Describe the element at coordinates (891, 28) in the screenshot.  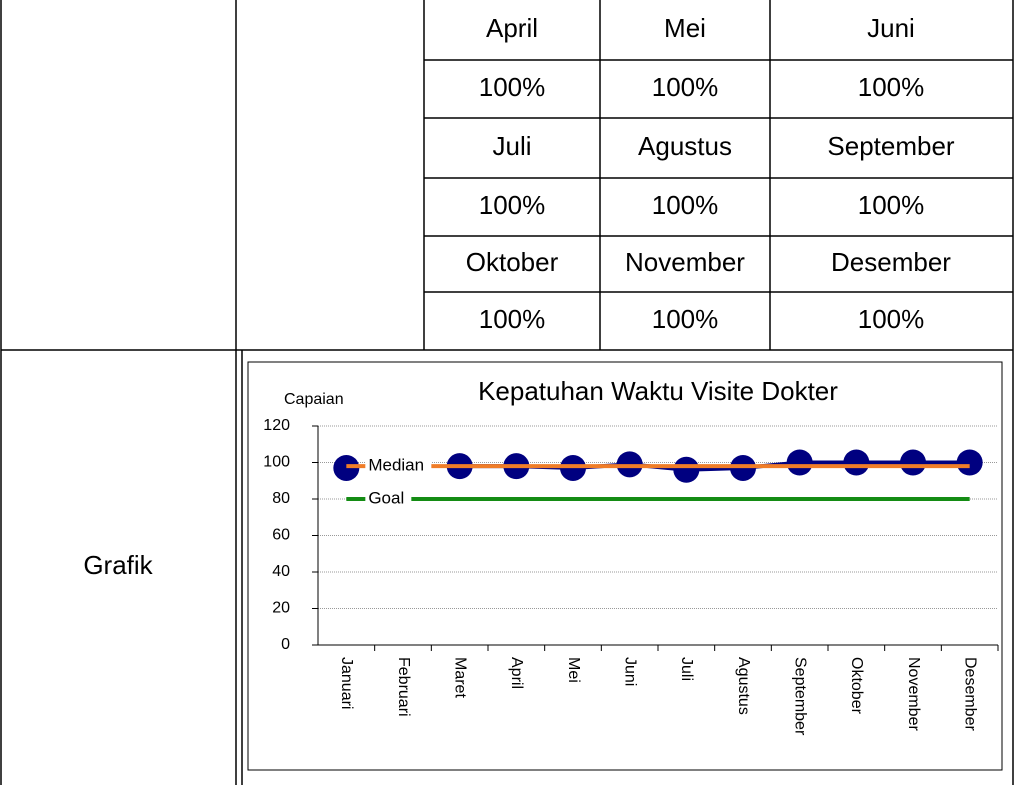
I see `table-cell: Juni` at that location.